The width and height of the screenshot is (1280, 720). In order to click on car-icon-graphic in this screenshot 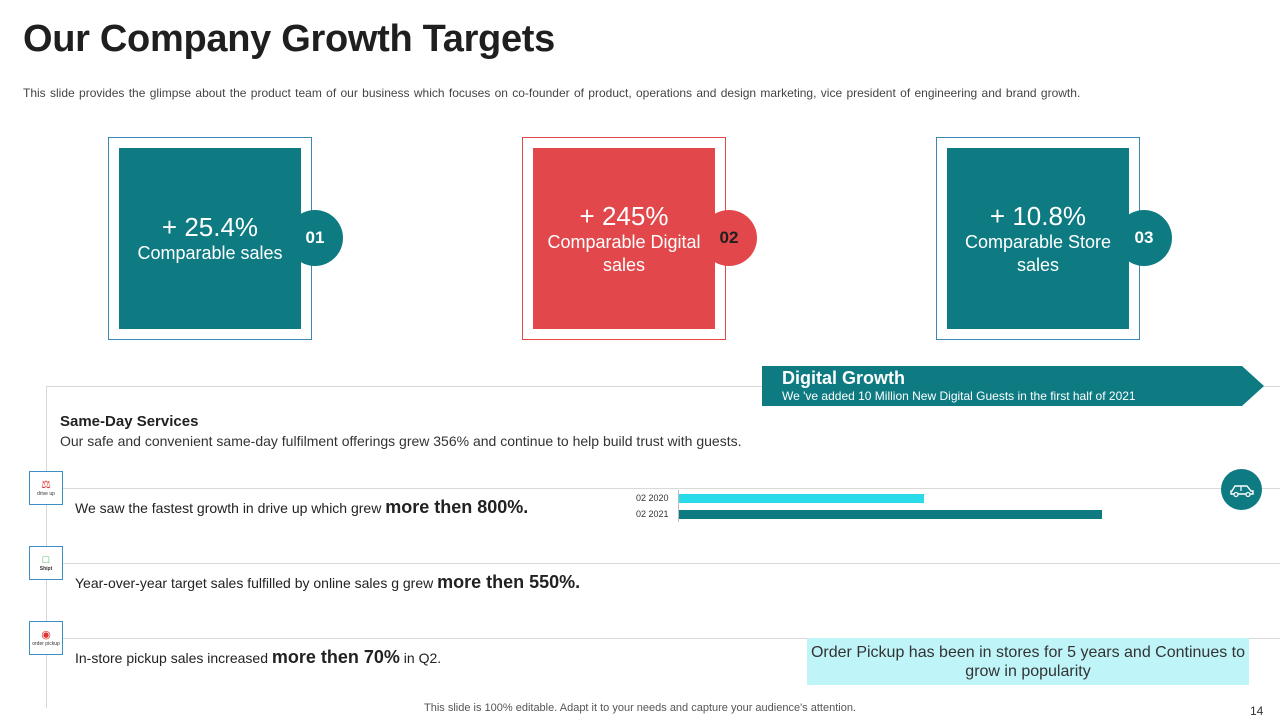, I will do `click(1241, 490)`.